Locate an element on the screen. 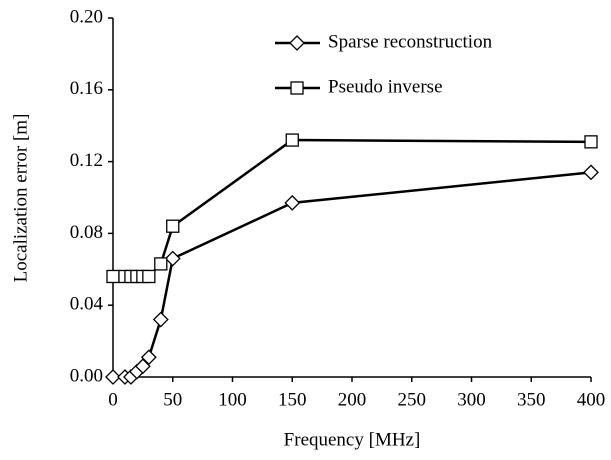 This screenshot has width=611, height=460. y-tick-label: 0.20 is located at coordinates (86, 16).